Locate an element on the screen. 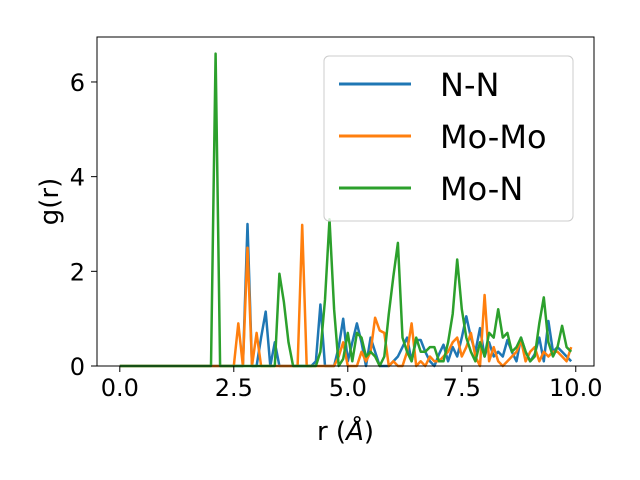 The image size is (640, 480). legend: N-N Mo-Mo Mo-N is located at coordinates (448, 138).